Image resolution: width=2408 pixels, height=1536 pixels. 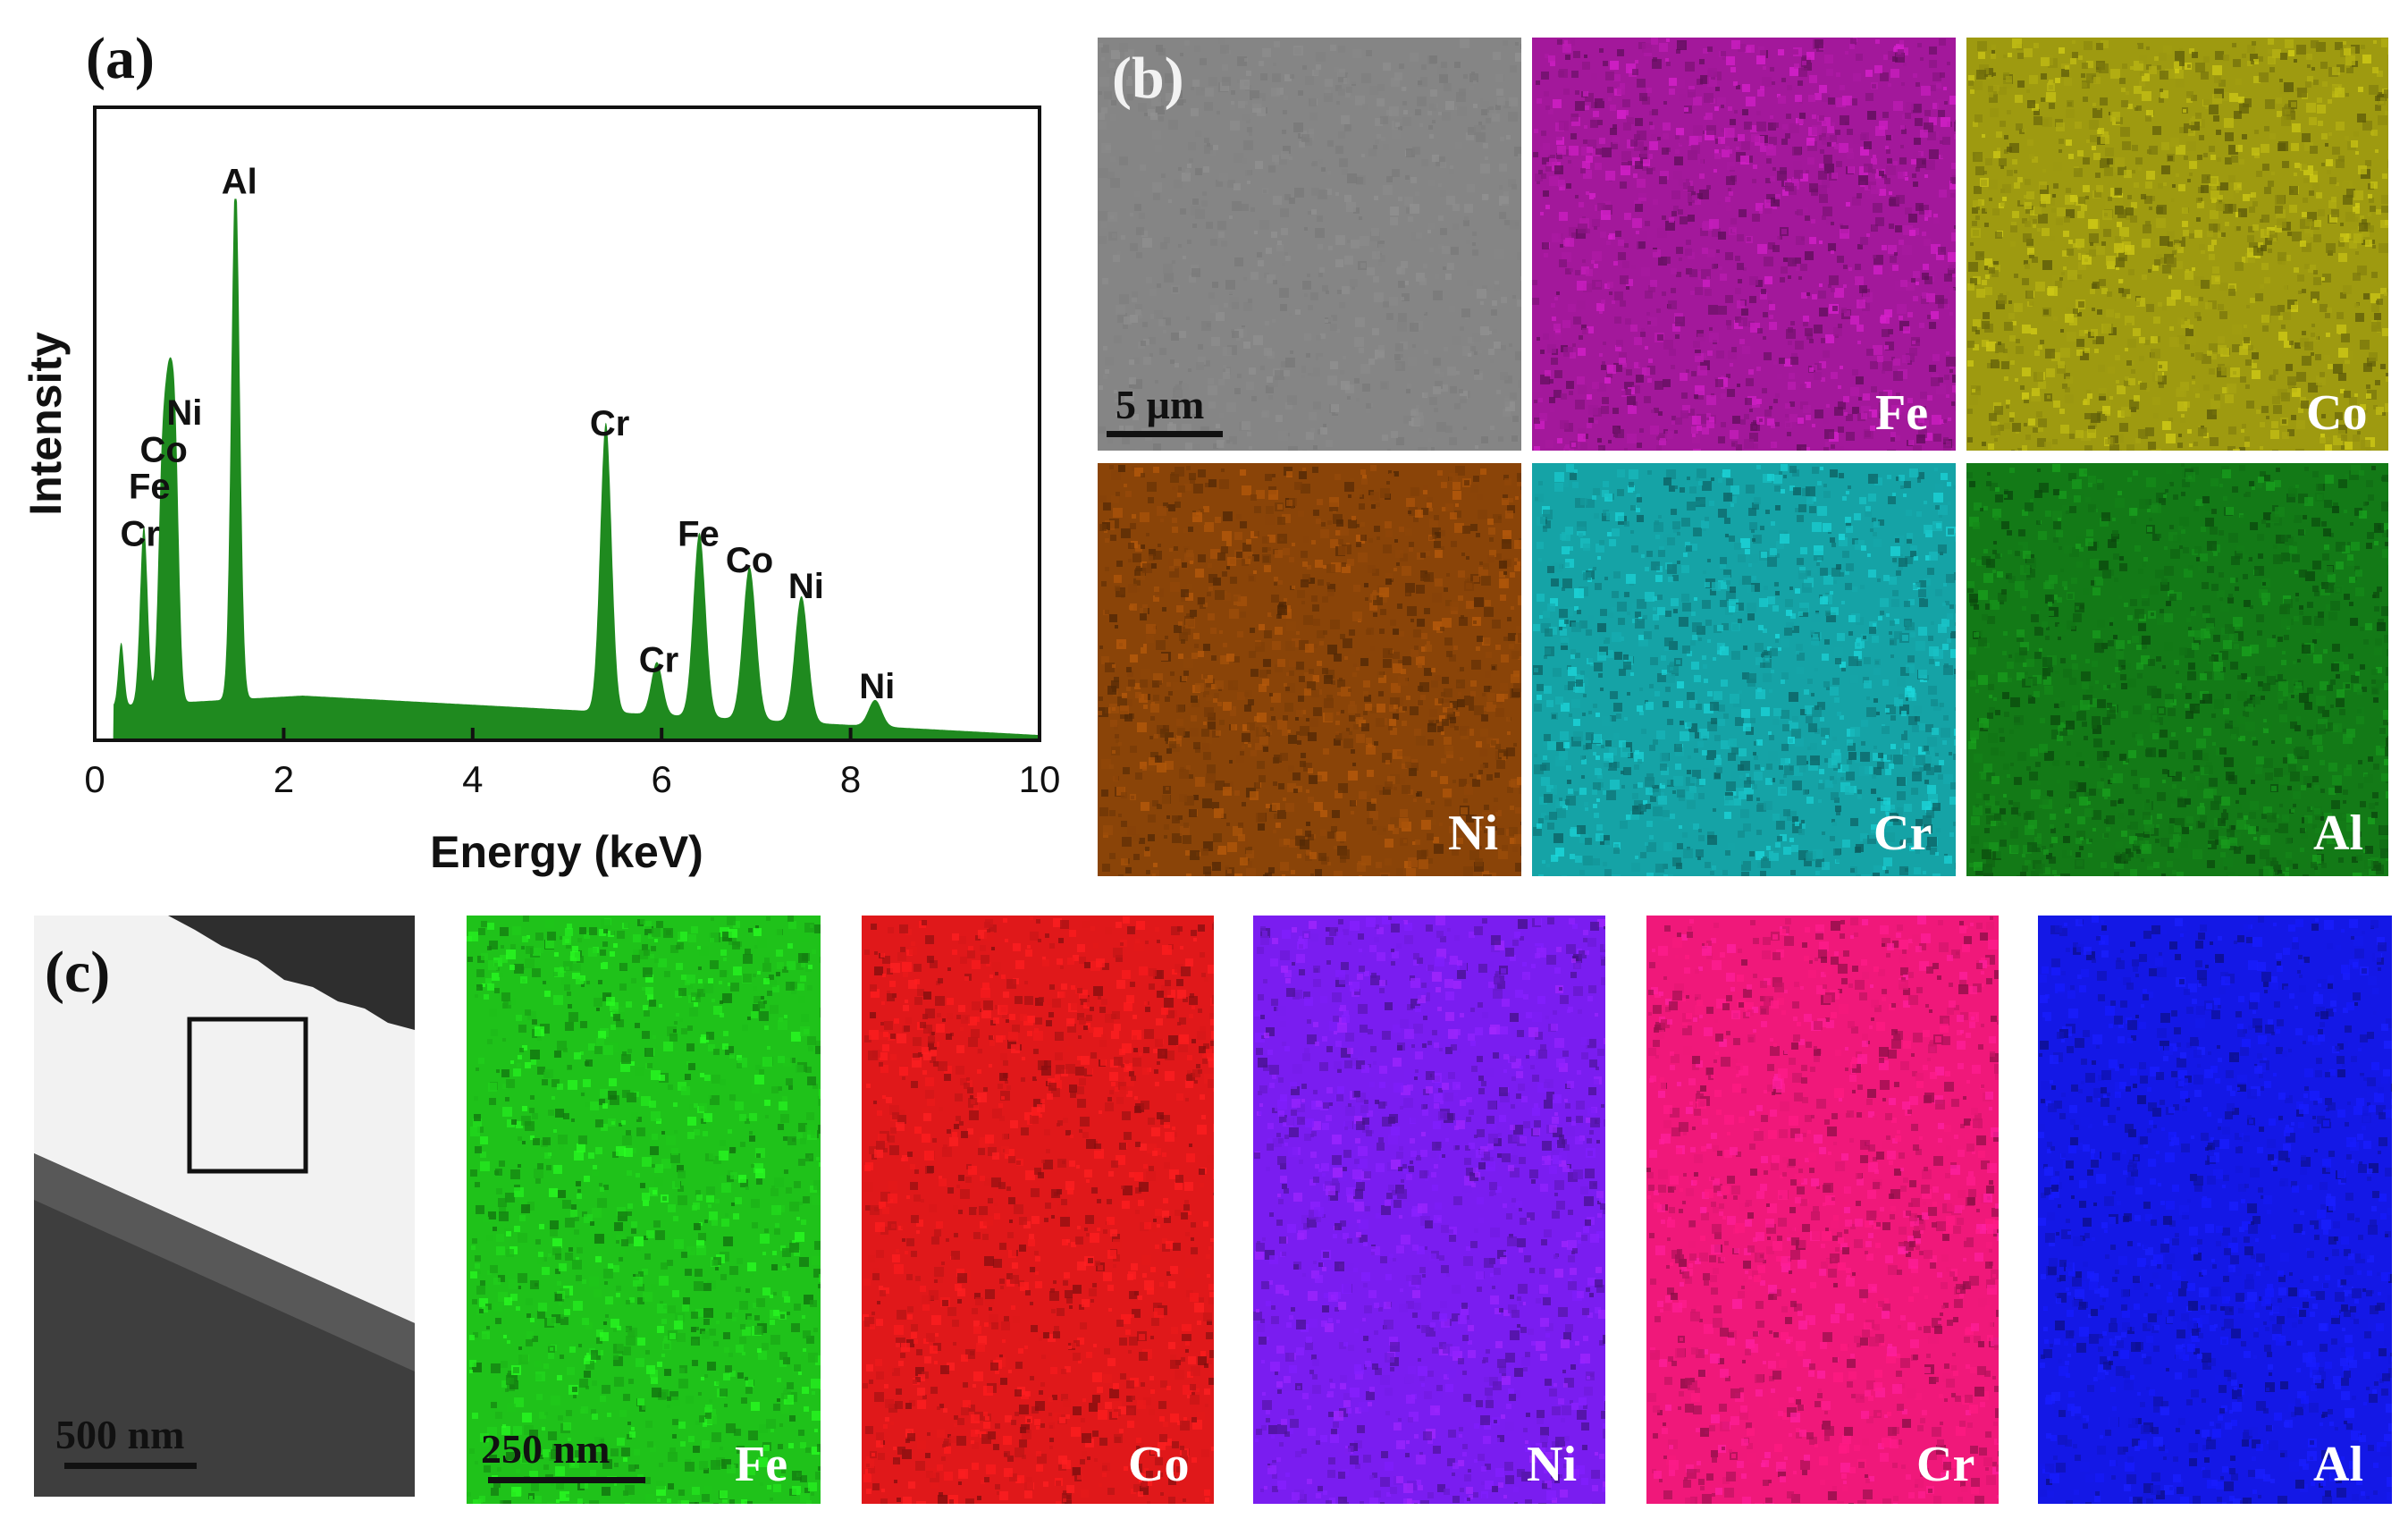 I want to click on x-tick-label-0: 0, so click(x=95, y=779).